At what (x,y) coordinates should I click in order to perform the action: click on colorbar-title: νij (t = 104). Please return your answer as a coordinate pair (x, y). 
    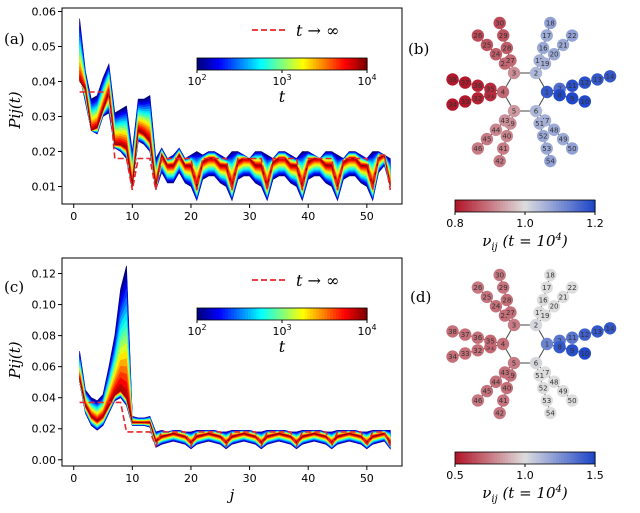
    Looking at the image, I should click on (525, 242).